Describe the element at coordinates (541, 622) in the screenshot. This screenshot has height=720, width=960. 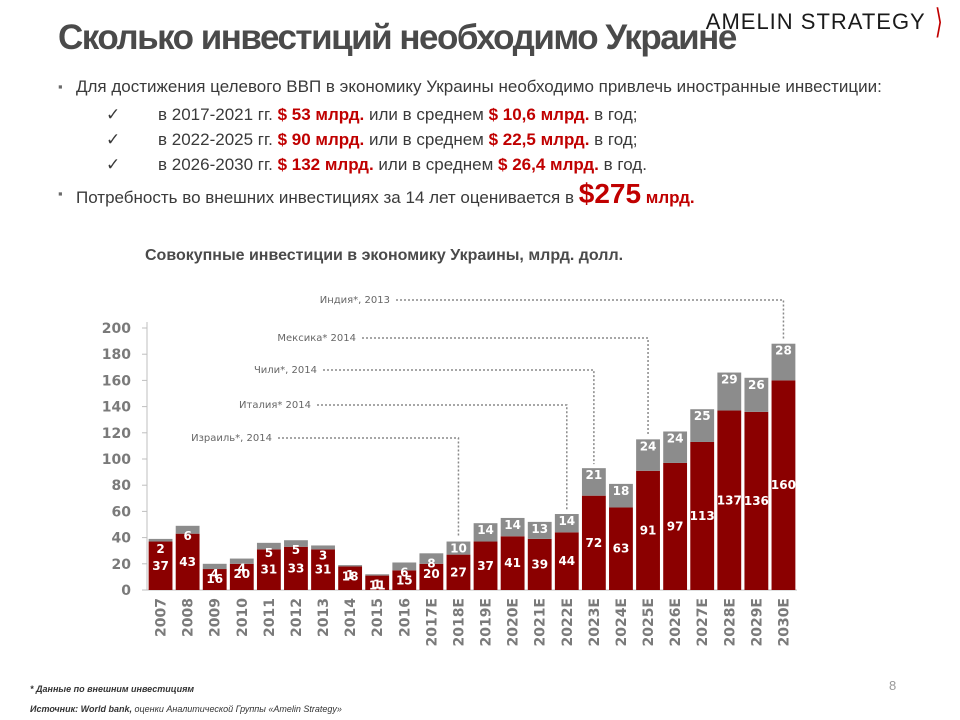
I see `x-category-label: 2021E` at that location.